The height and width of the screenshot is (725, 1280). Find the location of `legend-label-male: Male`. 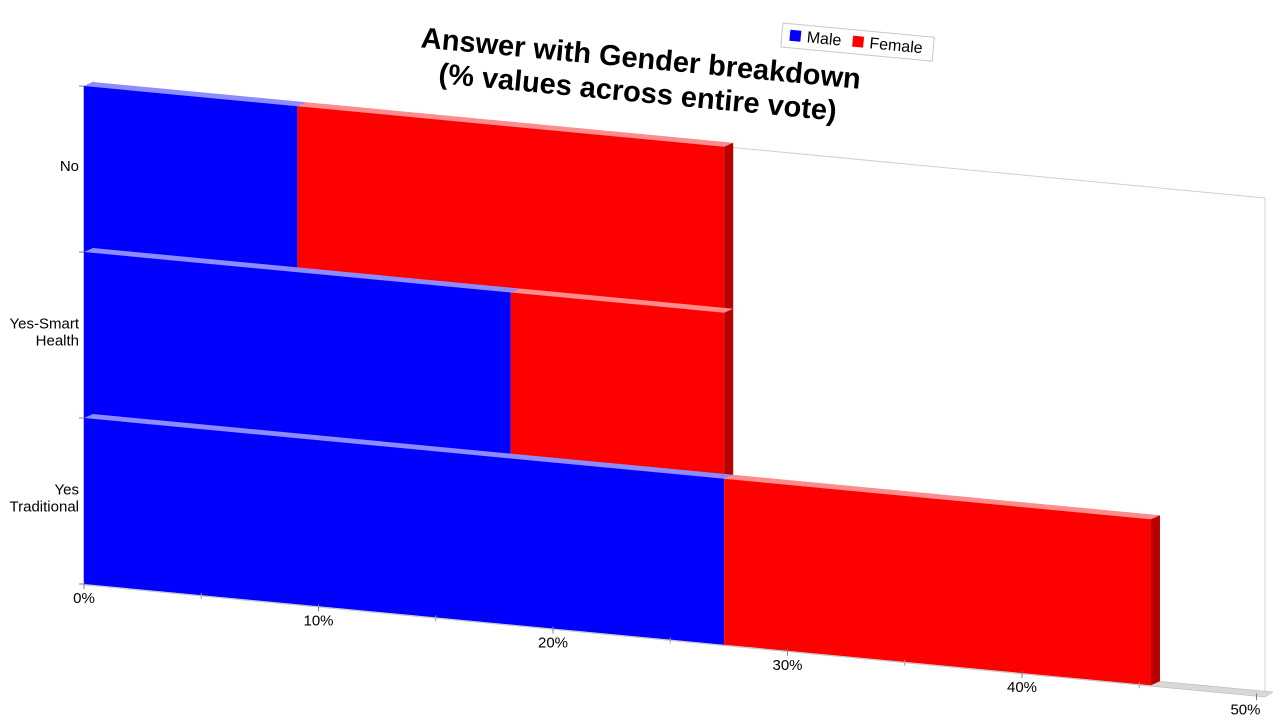

legend-label-male: Male is located at coordinates (824, 39).